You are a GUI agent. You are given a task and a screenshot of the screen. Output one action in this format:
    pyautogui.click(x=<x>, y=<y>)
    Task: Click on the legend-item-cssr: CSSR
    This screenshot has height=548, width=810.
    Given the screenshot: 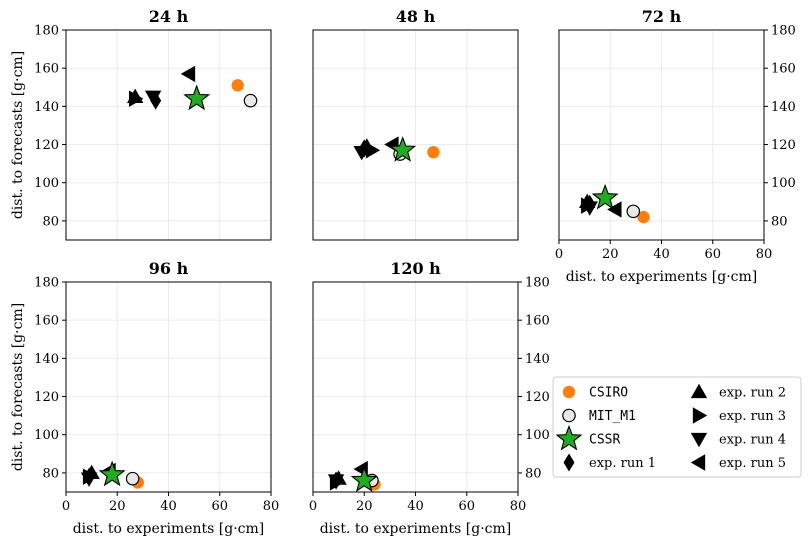 What is the action you would take?
    pyautogui.click(x=587, y=437)
    